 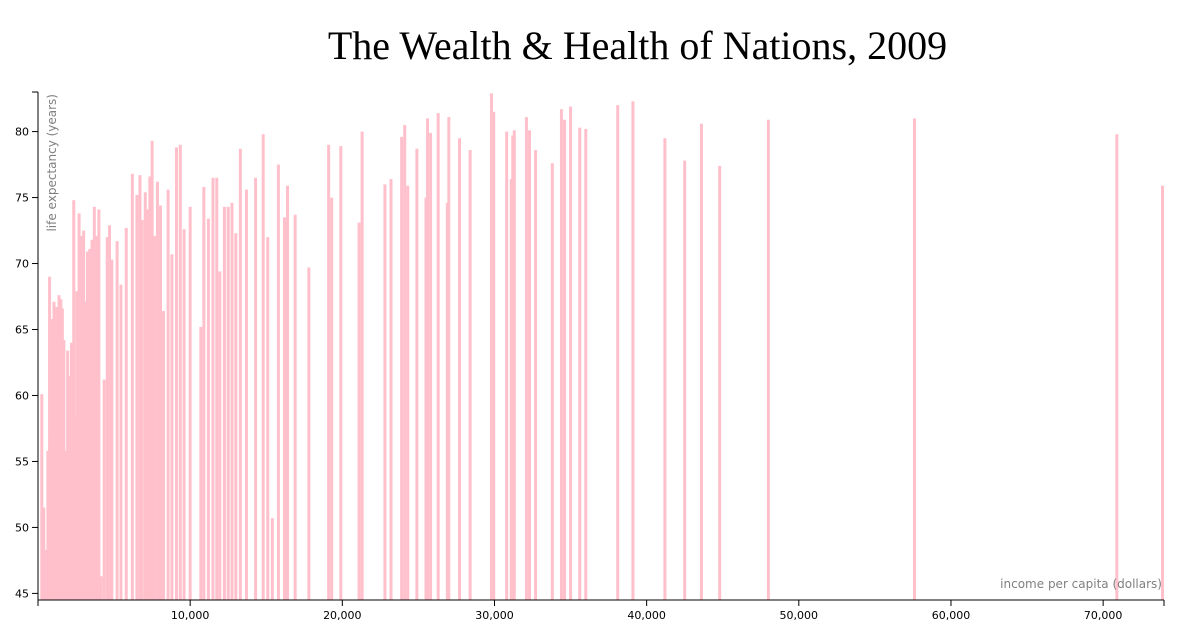 What do you see at coordinates (22, 264) in the screenshot?
I see `y-tick-label-70: 70` at bounding box center [22, 264].